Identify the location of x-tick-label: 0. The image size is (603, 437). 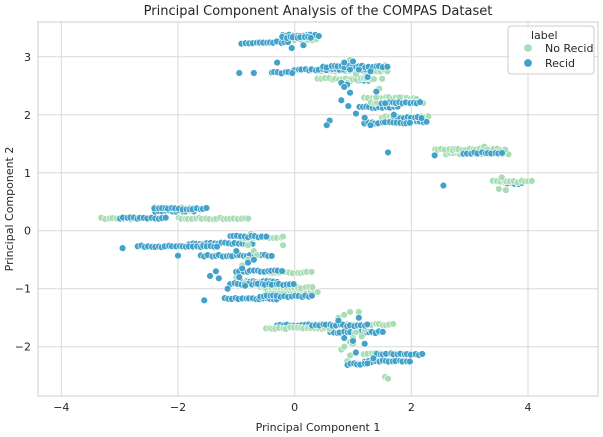
(294, 407).